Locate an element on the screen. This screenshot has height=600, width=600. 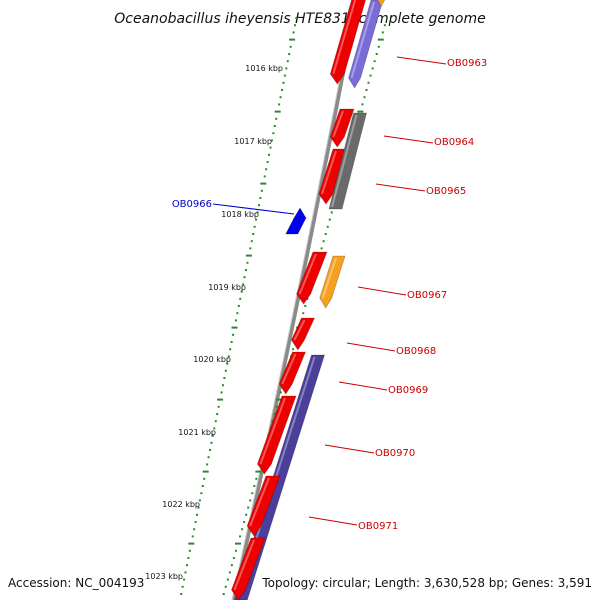
kbp-label-1020: 1020 kbp is located at coordinates (212, 359).